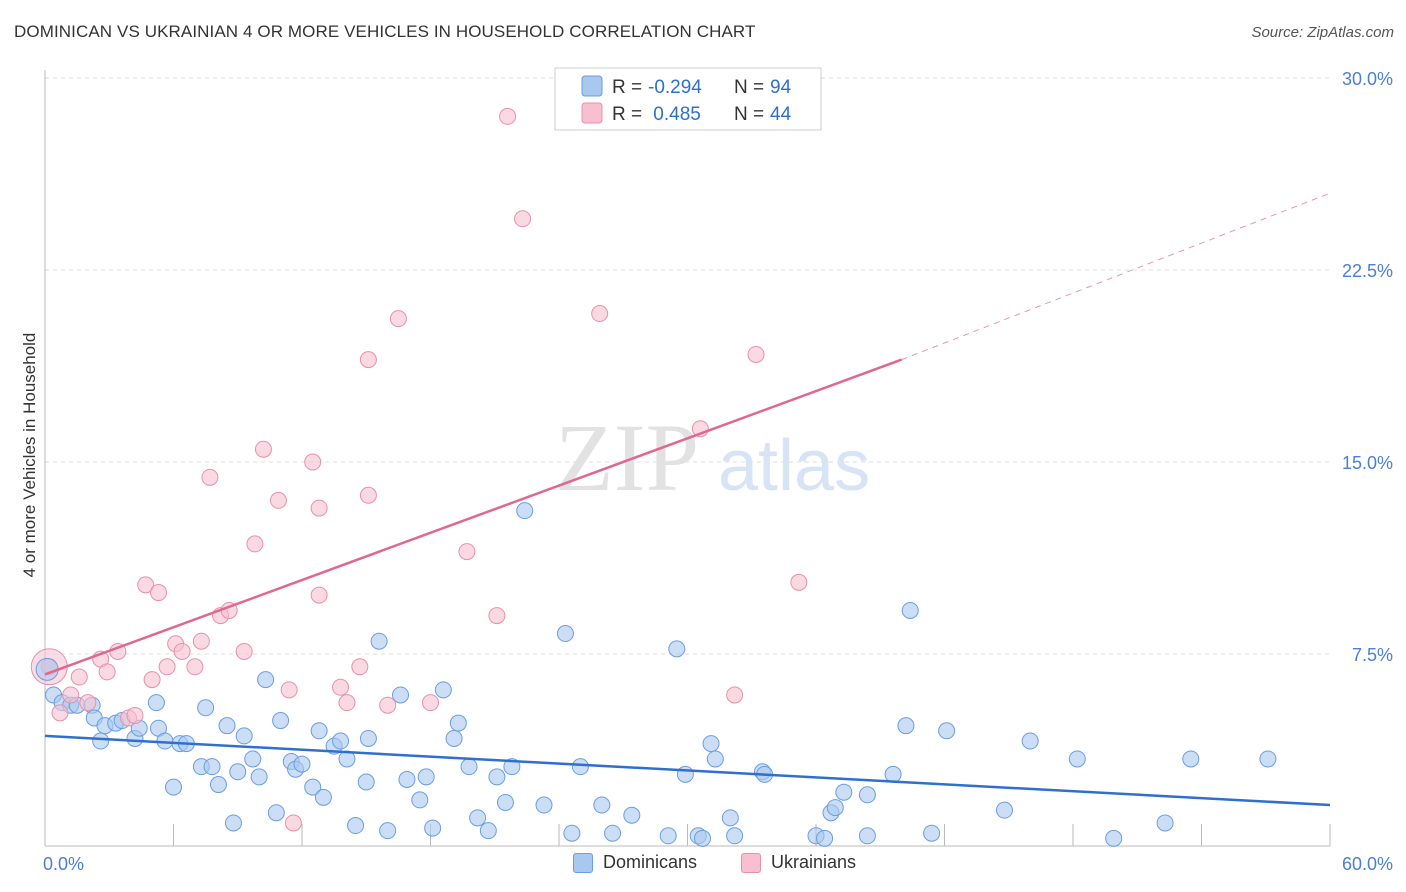 The image size is (1406, 892). Describe the element at coordinates (627, 114) in the screenshot. I see `legend-r-label-2: R =` at that location.